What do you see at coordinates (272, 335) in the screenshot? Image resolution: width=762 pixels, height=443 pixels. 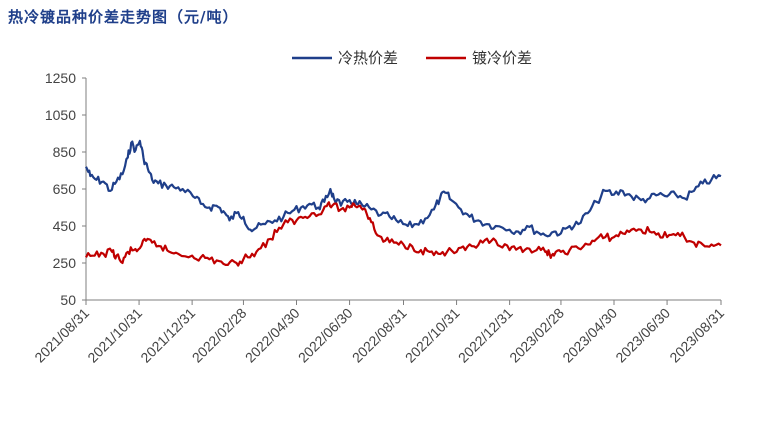 I see `x-tick-label: 2022/04/30` at bounding box center [272, 335].